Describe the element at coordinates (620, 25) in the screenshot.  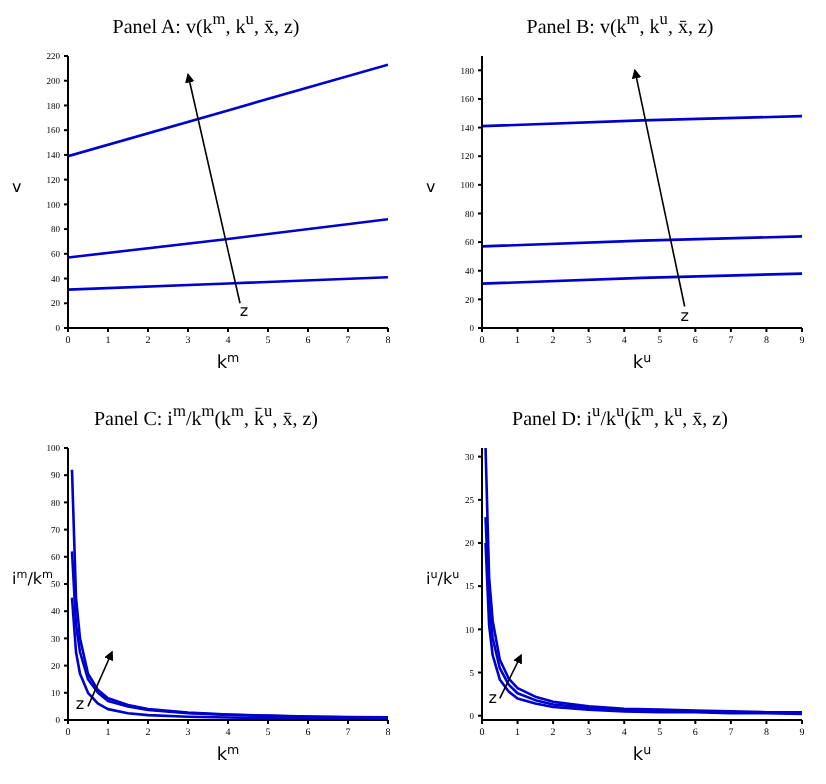
I see `chart-title: Panel B: v(k$^{m}$, k$^{u}$, x̄, z)` at that location.